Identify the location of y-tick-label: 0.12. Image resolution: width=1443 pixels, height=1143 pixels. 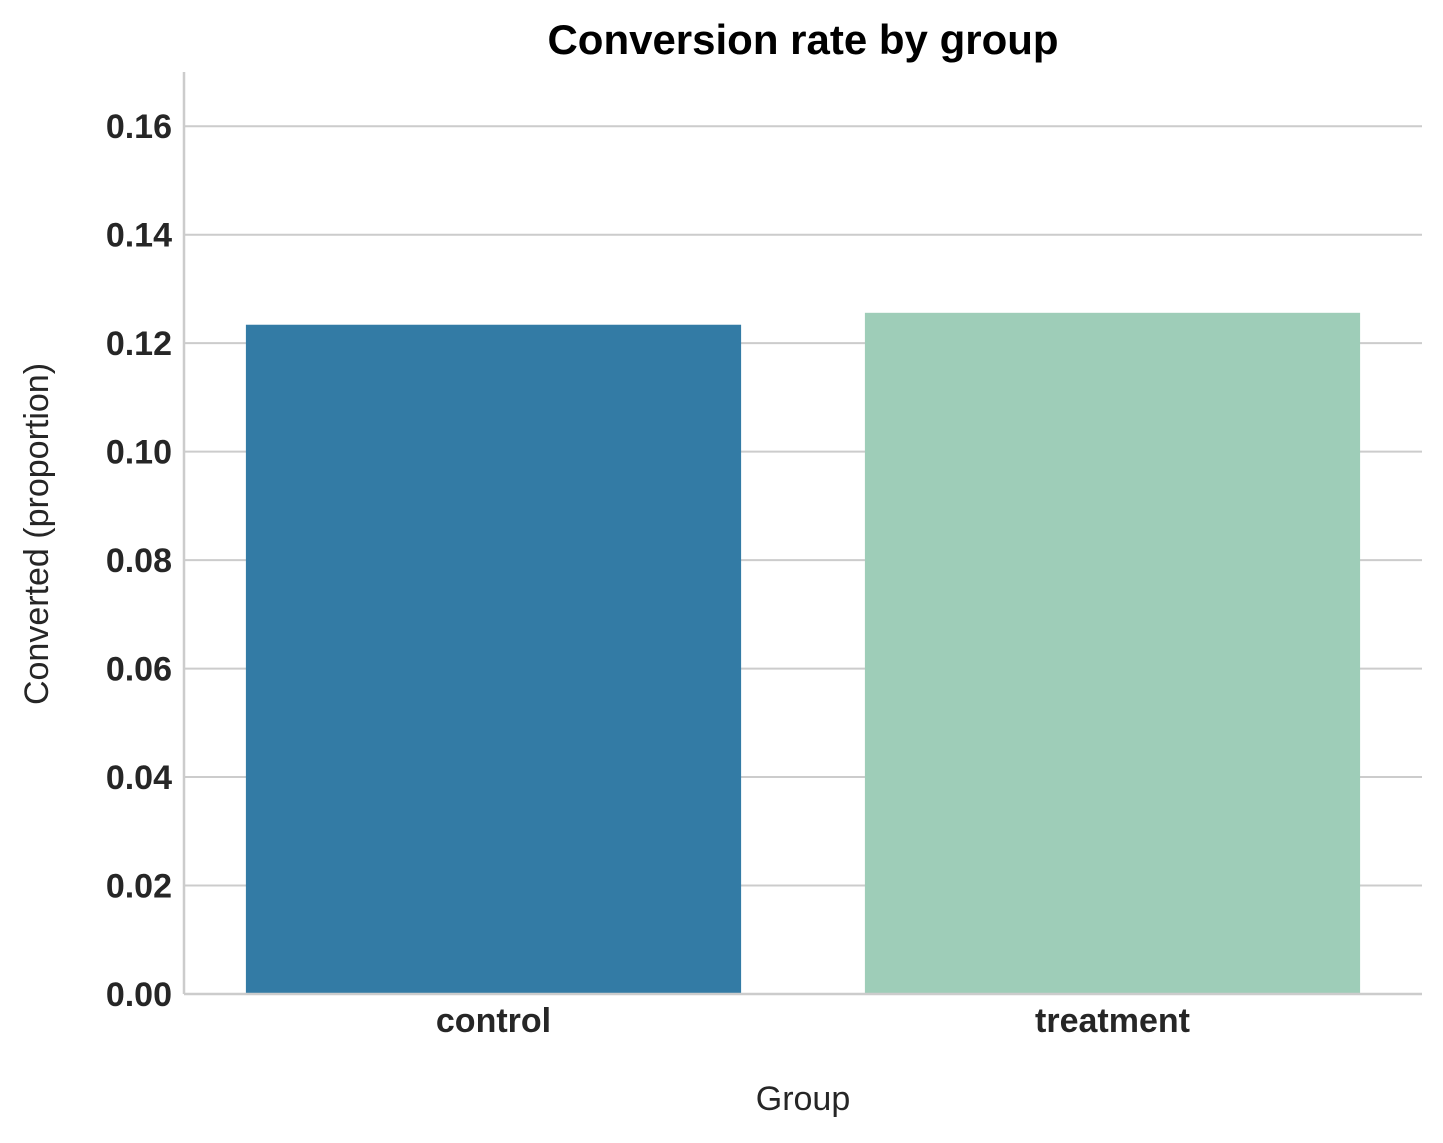
(139, 344).